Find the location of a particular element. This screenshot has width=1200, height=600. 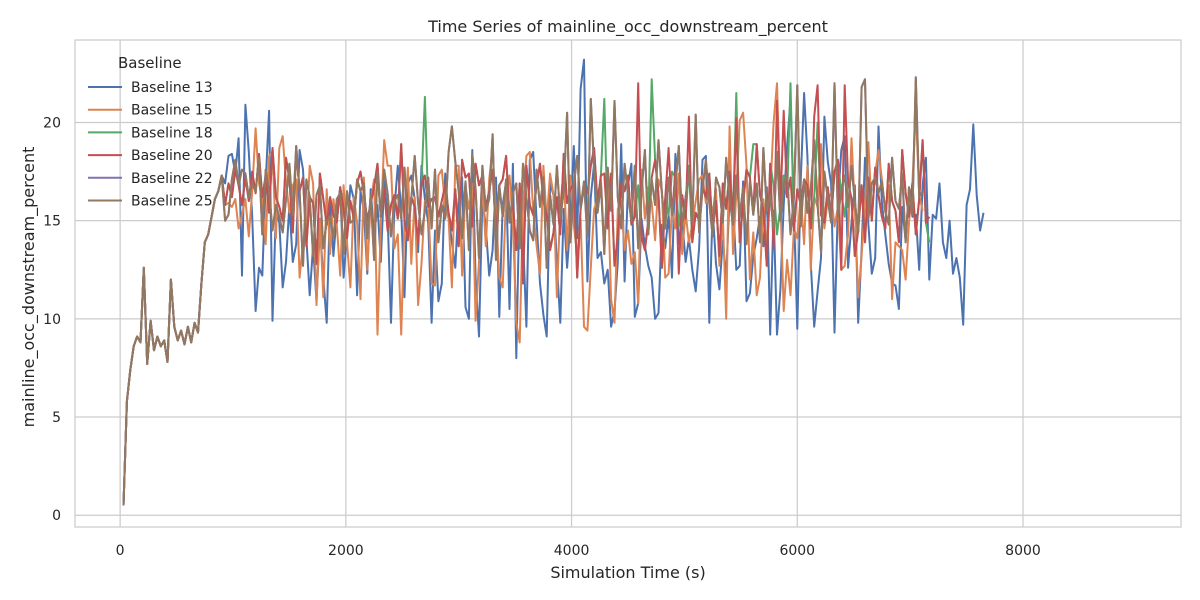

legend-label-baseline-20: Baseline 20 is located at coordinates (172, 156).